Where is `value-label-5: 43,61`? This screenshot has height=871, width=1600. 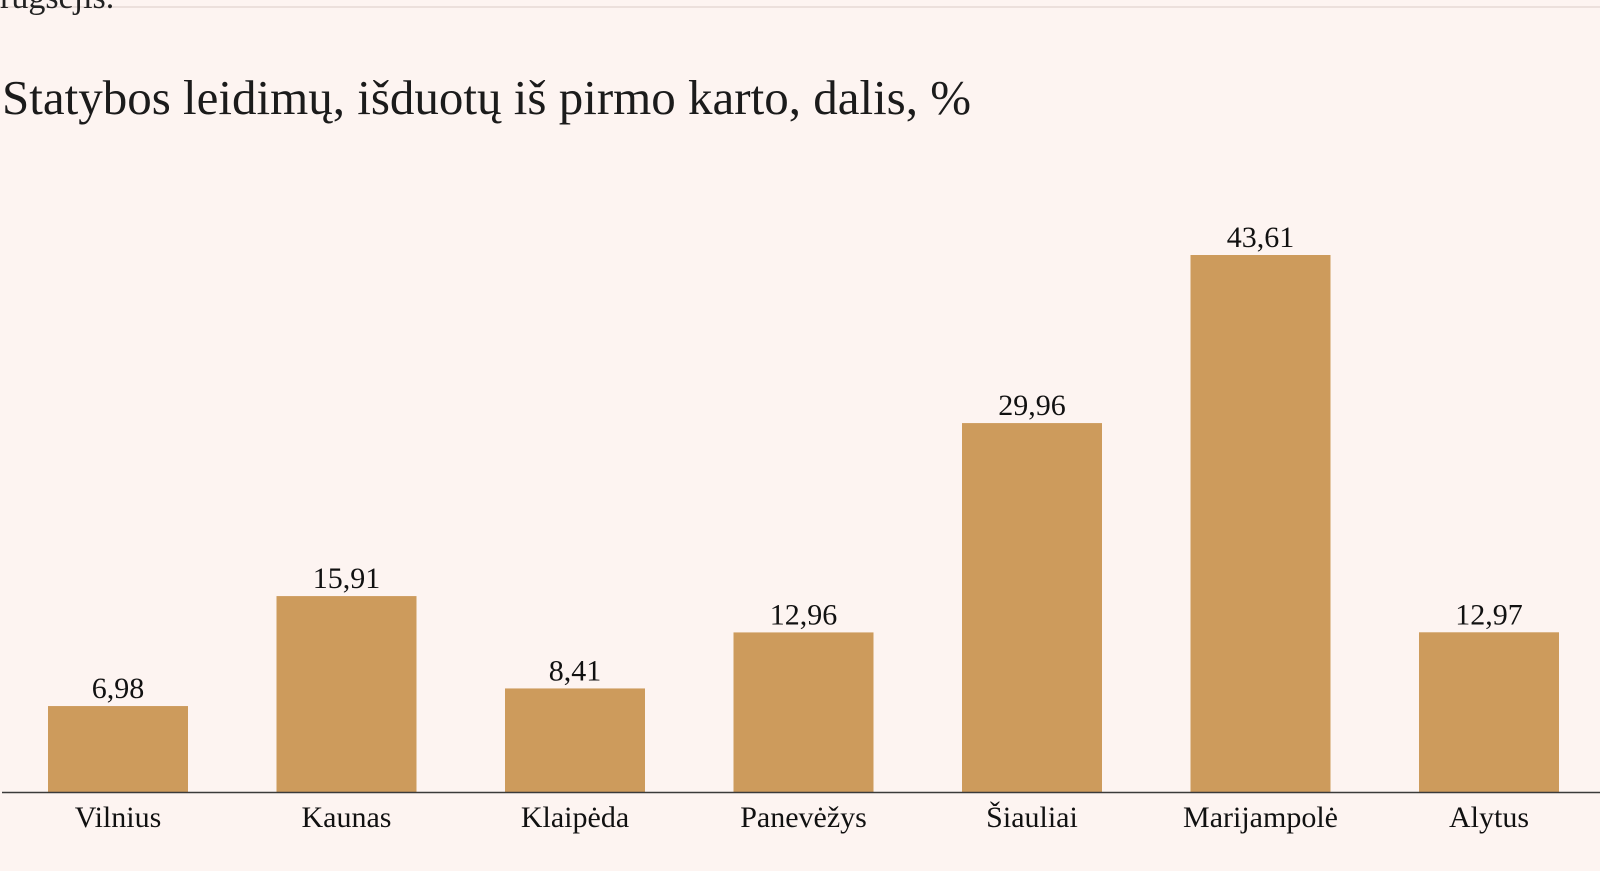 value-label-5: 43,61 is located at coordinates (1261, 237).